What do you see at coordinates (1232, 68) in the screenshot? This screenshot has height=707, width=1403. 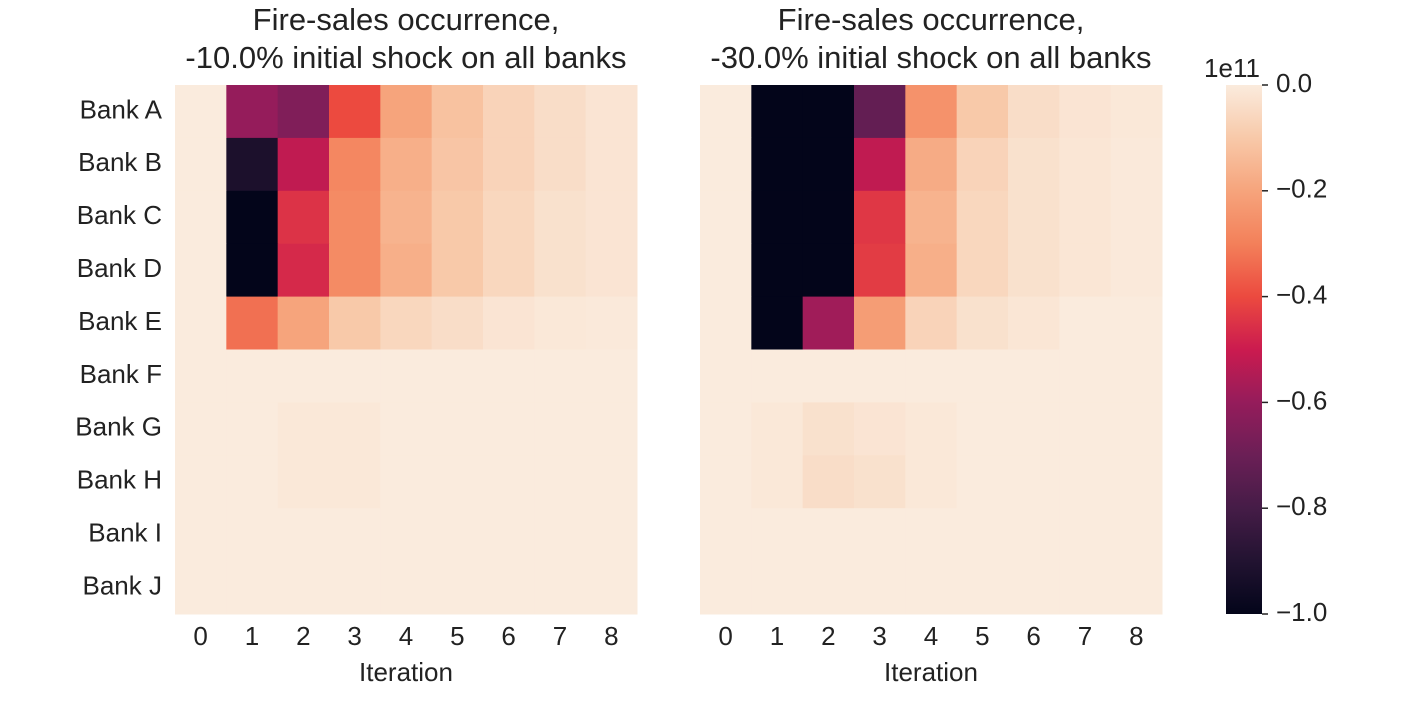 I see `colorbar-offset-label: 1e11` at bounding box center [1232, 68].